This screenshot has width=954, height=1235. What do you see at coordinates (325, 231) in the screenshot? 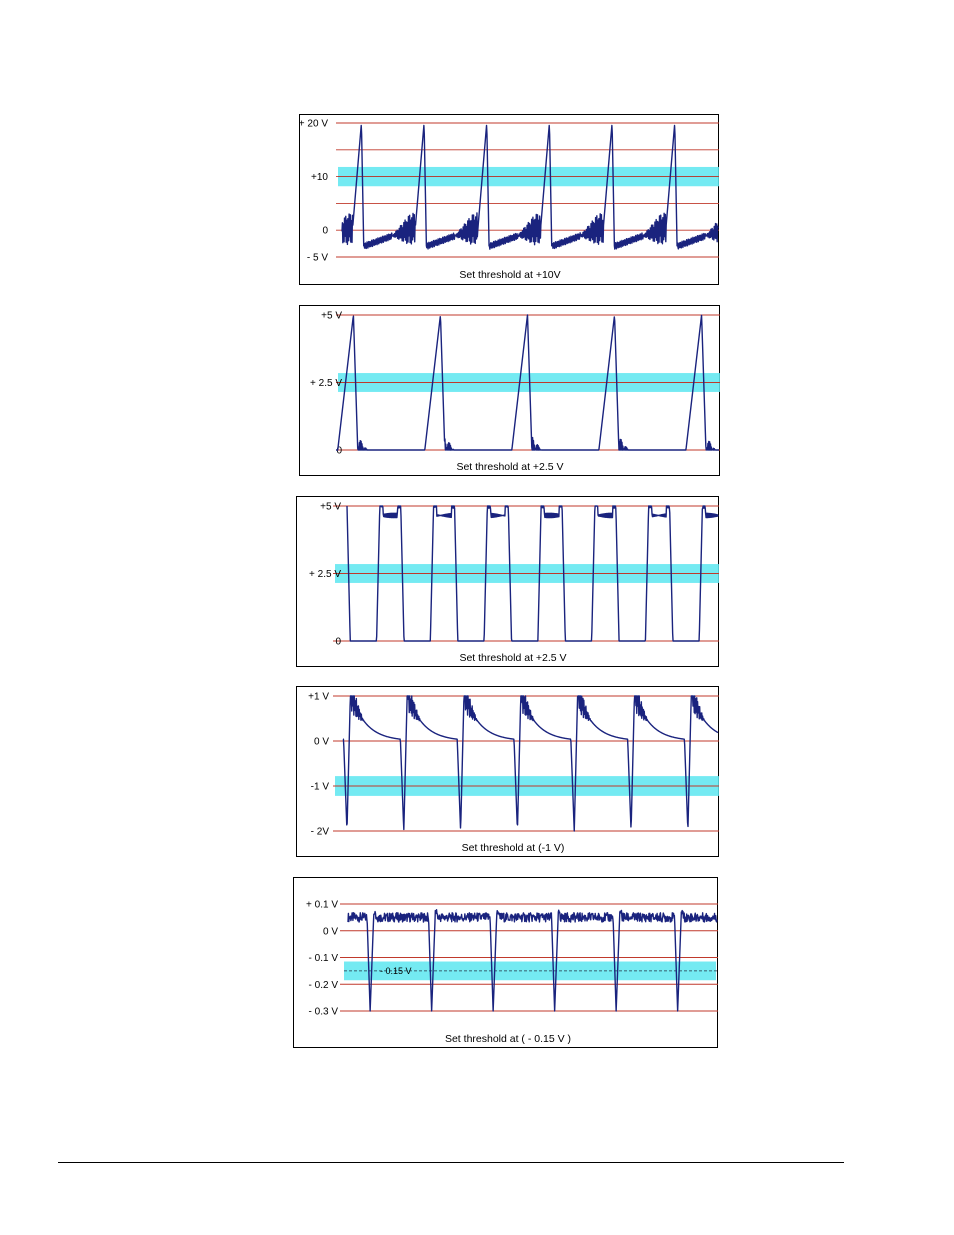
I see `y-tick-label-1-5: 0` at bounding box center [325, 231].